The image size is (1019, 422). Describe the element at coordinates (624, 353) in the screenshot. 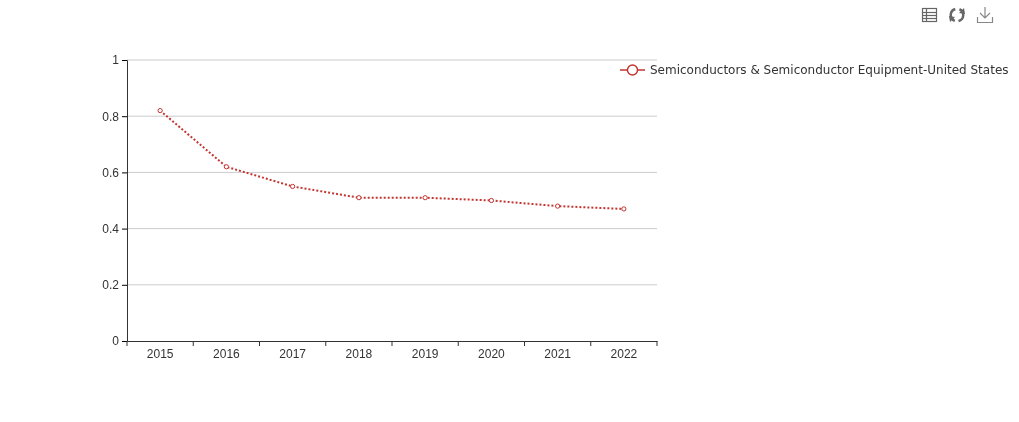

I see `x-tick-label: 2022` at that location.